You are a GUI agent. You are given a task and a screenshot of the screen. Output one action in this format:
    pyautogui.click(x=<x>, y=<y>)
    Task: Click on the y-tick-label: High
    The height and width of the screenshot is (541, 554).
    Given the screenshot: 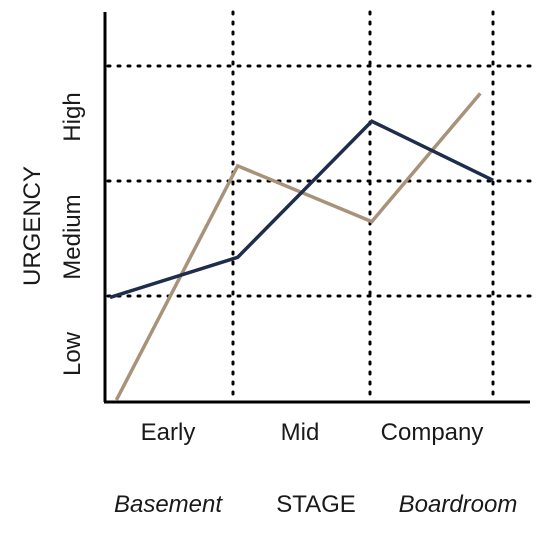 What is the action you would take?
    pyautogui.click(x=72, y=116)
    